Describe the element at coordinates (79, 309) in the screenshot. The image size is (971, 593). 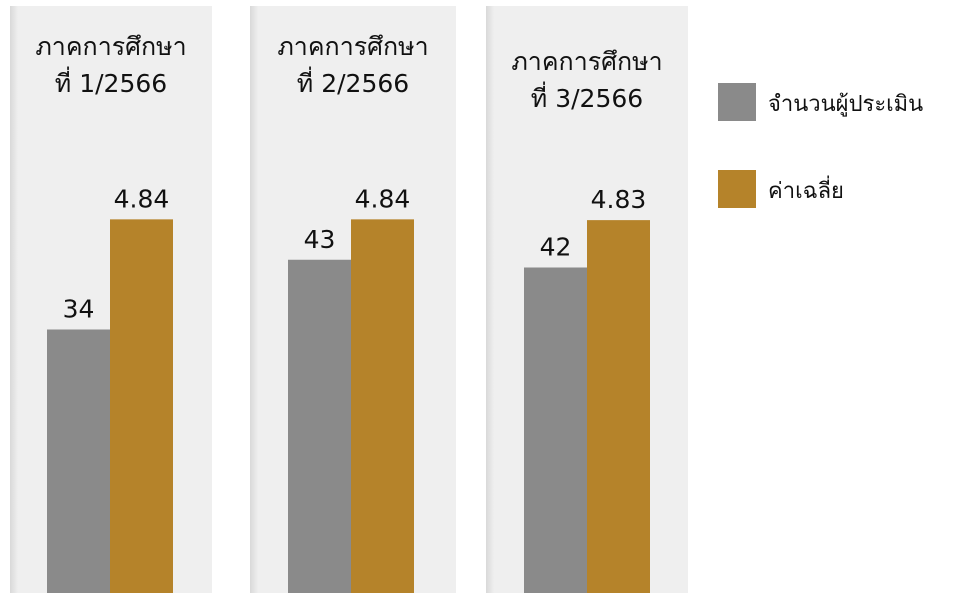
I see `data-label-count-1: 34` at that location.